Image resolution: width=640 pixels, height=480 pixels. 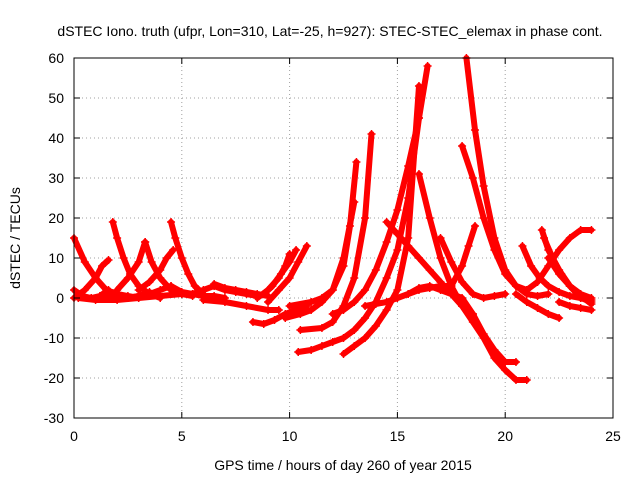 What do you see at coordinates (343, 465) in the screenshot?
I see `x-axis-label: GPS time / hours of day 260 of year 2015` at bounding box center [343, 465].